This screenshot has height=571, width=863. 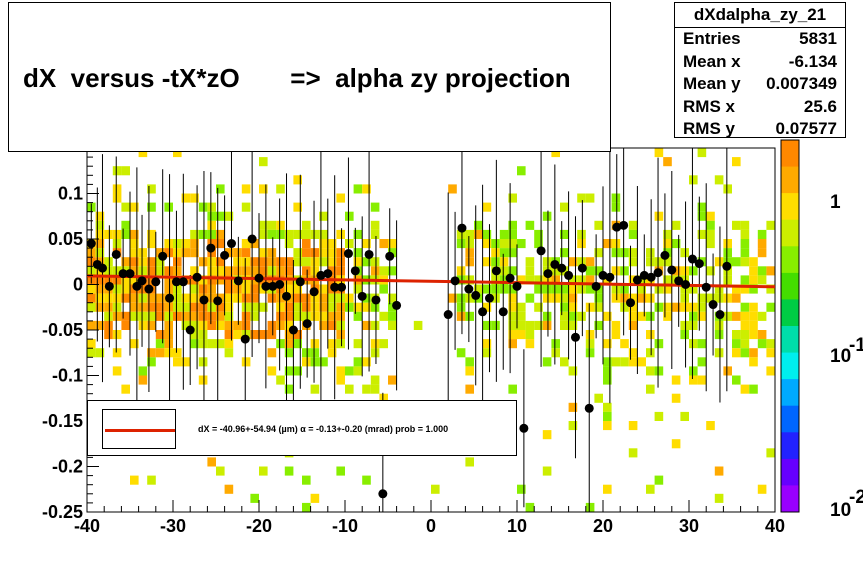 I want to click on y-tick-label: -0.2, so click(x=67, y=467).